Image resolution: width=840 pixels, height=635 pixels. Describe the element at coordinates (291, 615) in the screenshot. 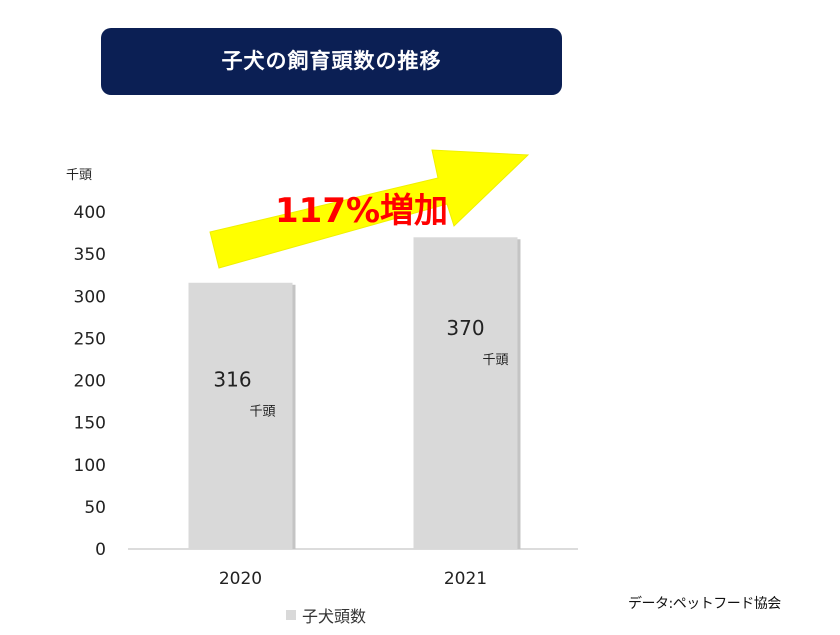

I see `legend-swatch` at that location.